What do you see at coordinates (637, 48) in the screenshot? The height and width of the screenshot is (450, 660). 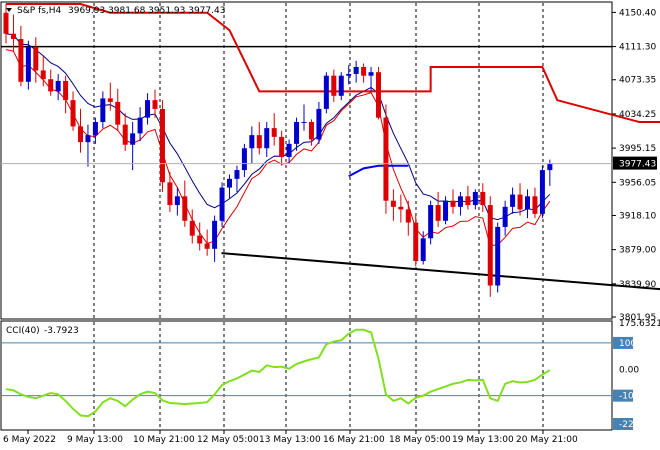 I see `y-tick-label: 4111.30` at bounding box center [637, 48].